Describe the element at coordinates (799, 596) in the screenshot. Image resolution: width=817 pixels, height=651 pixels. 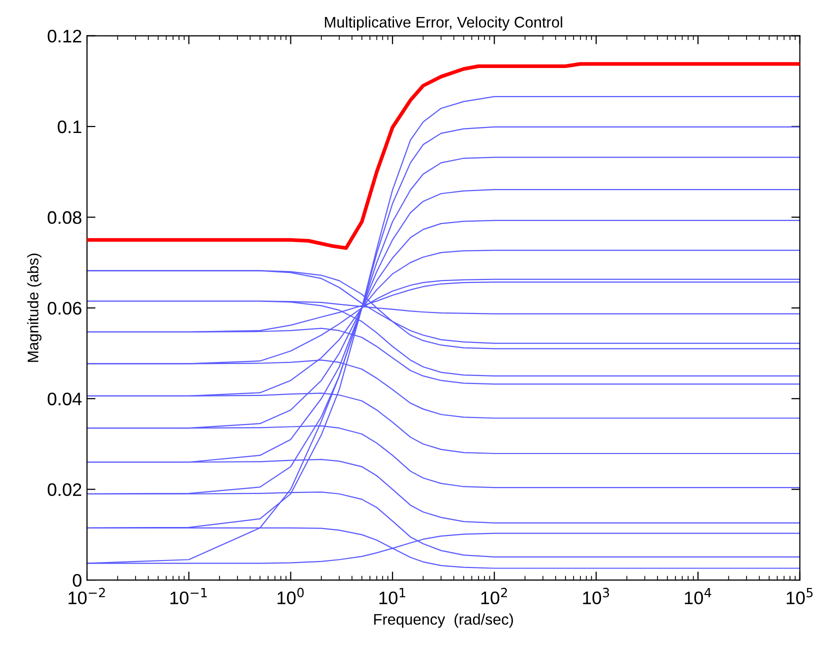
I see `x-tick-label: 10$^{5}$` at that location.